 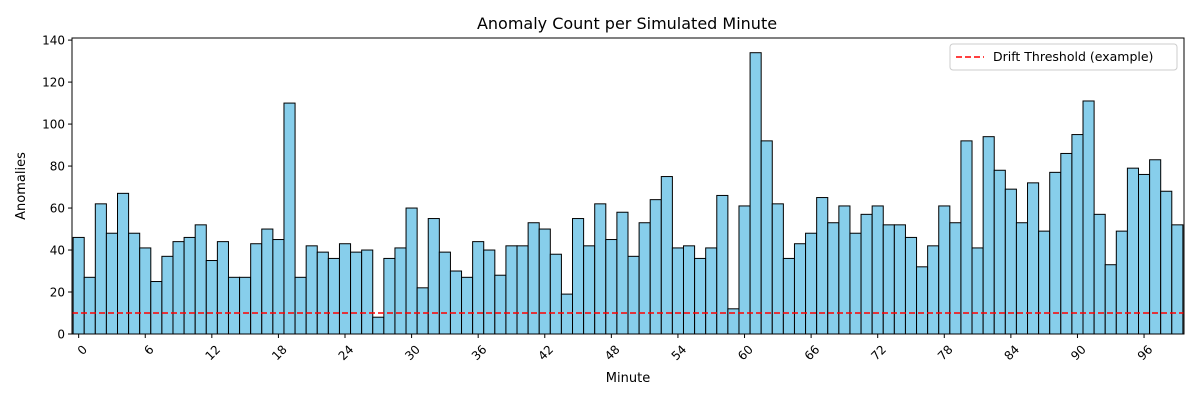 I want to click on y-tick-label-100: 100, so click(x=53, y=125).